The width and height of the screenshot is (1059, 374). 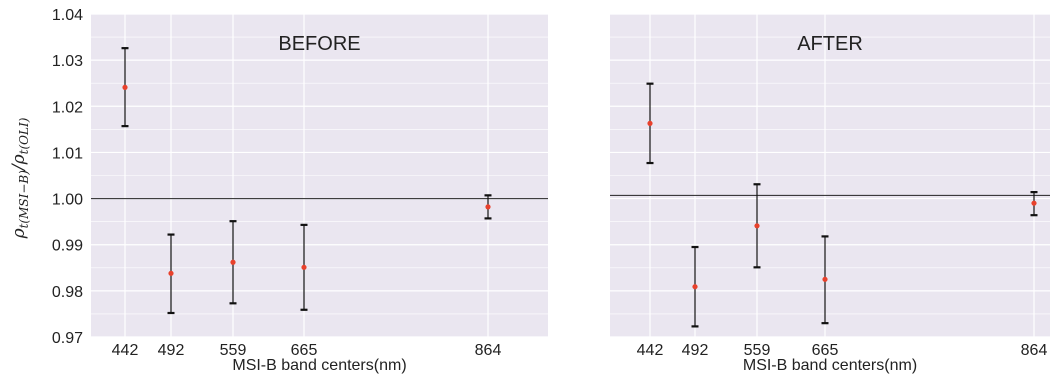 I want to click on y-tick-label: 1.02, so click(x=67, y=107).